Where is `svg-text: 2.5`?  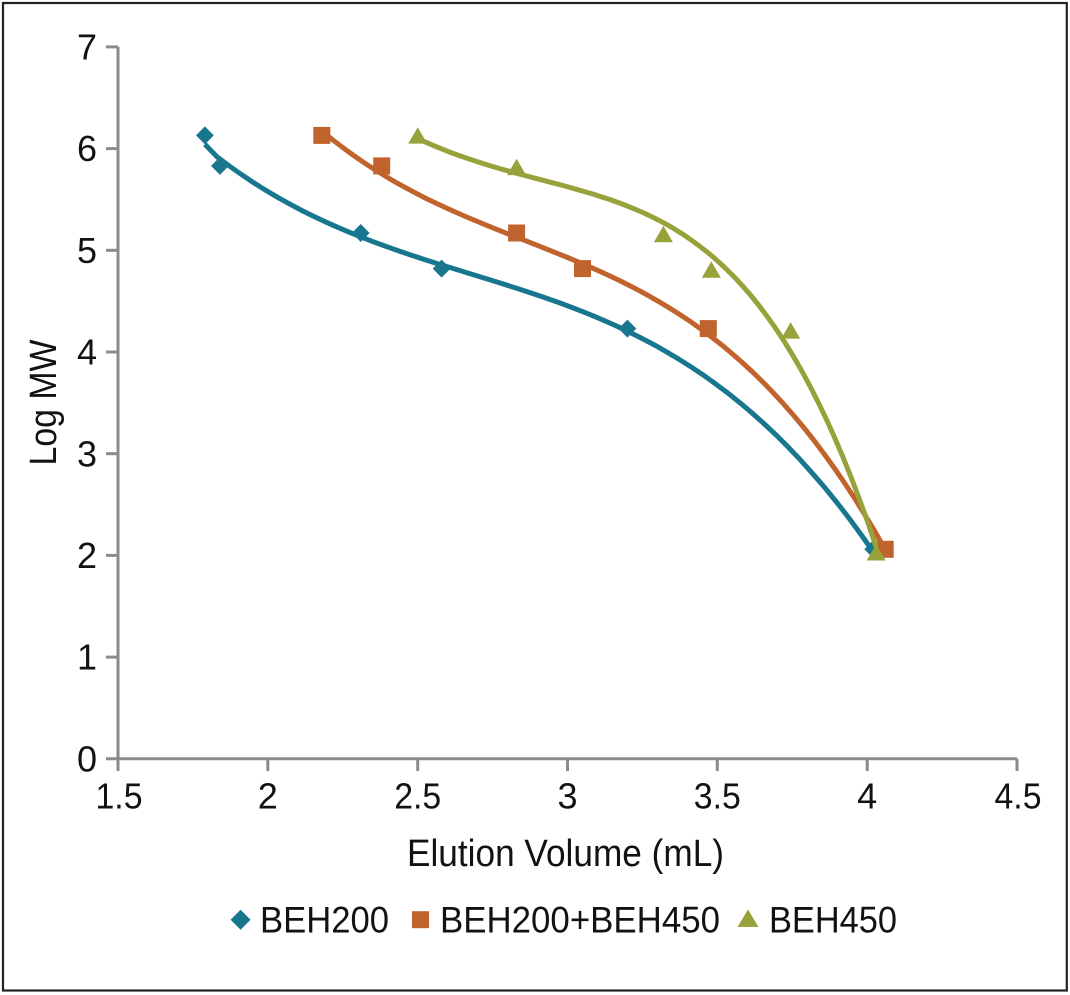
svg-text: 2.5 is located at coordinates (417, 796).